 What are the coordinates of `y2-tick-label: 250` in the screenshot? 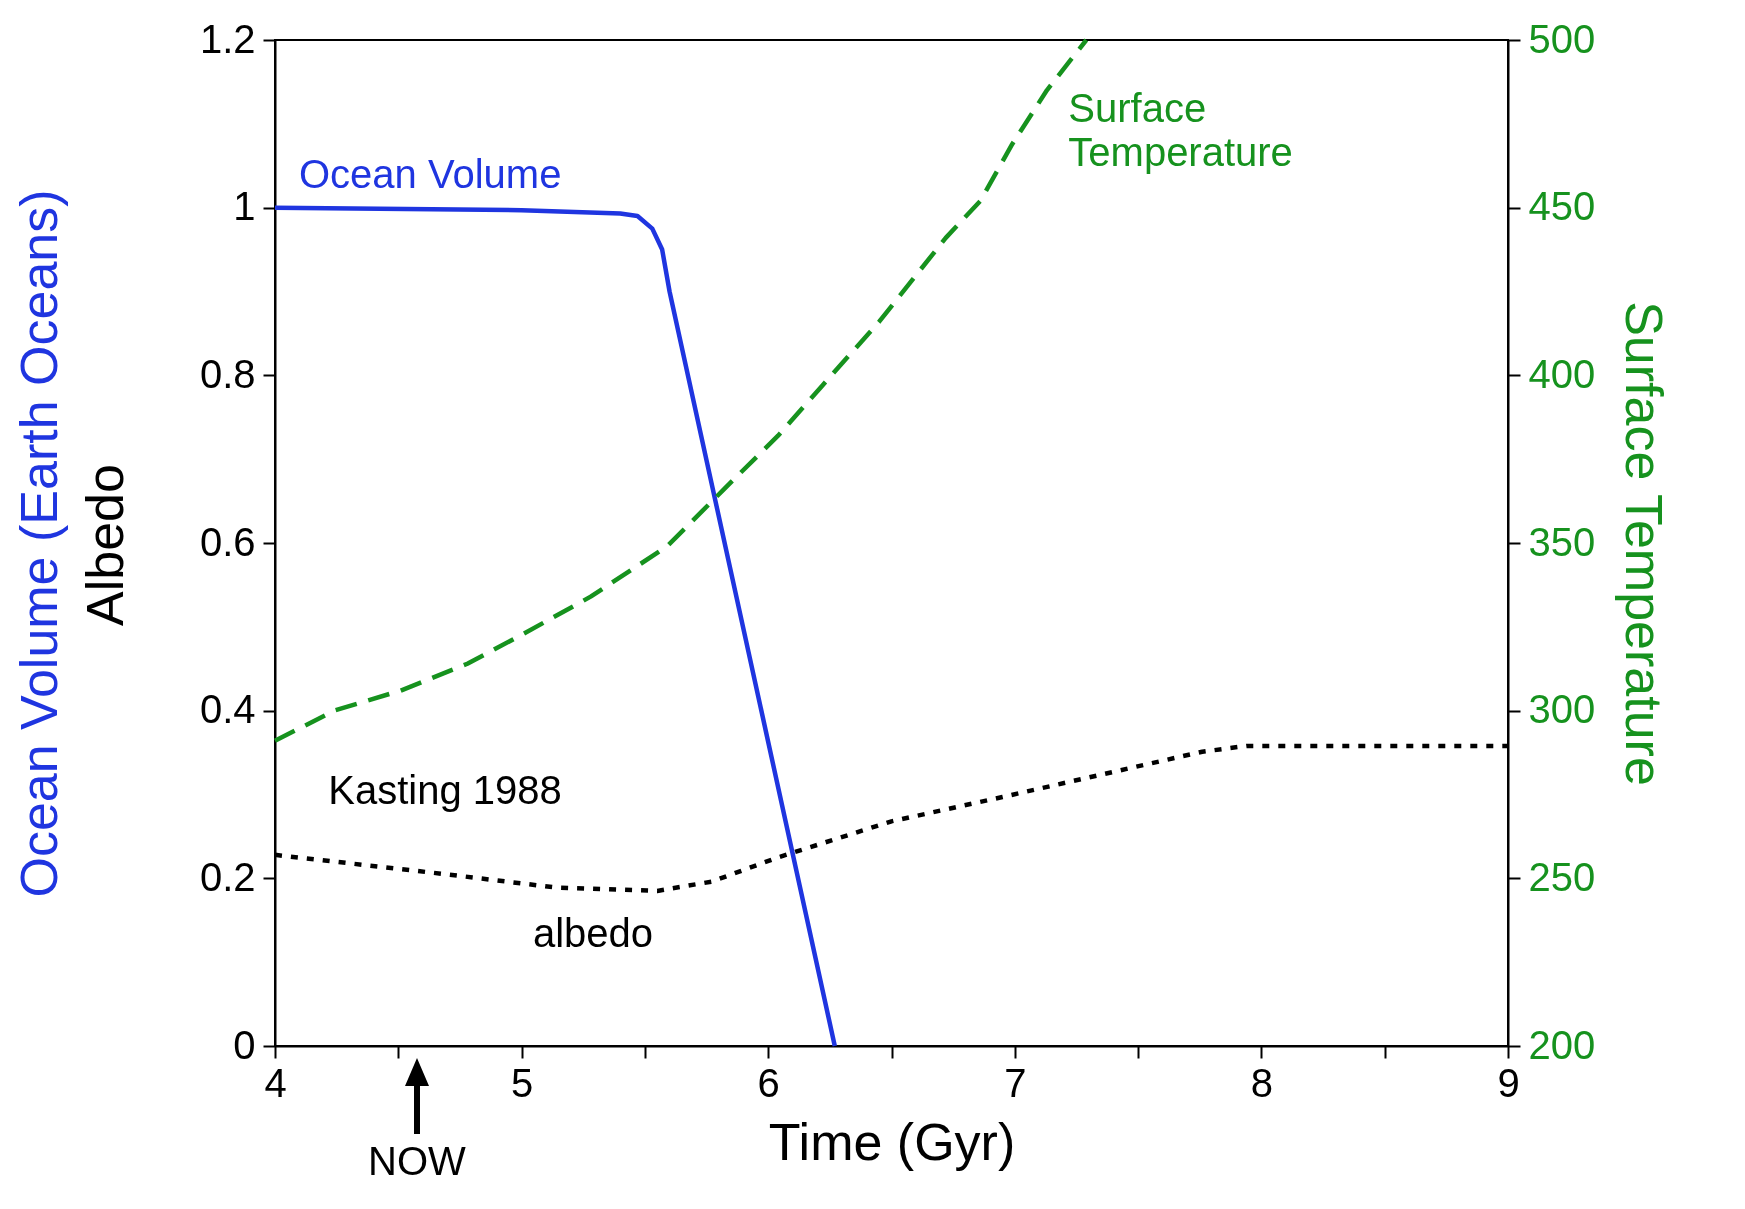 It's located at (1562, 876).